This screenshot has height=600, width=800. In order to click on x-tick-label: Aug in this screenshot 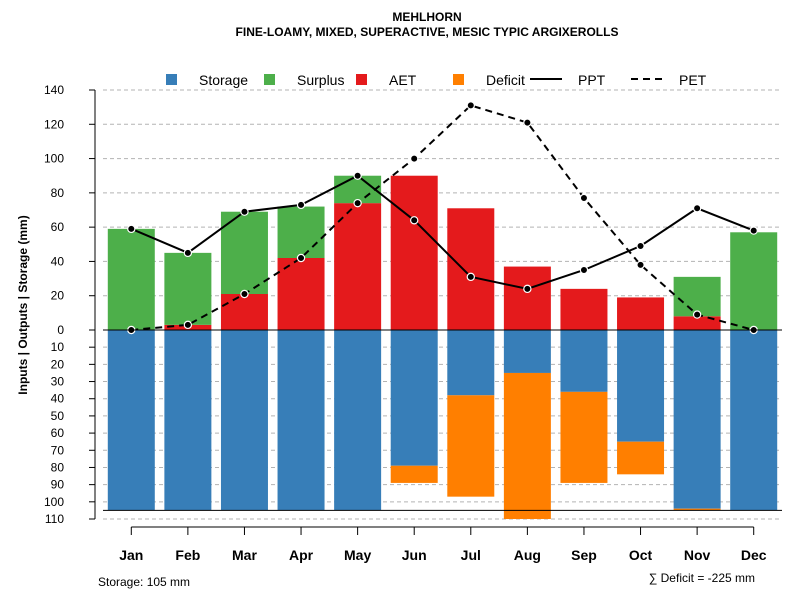, I will do `click(527, 555)`.